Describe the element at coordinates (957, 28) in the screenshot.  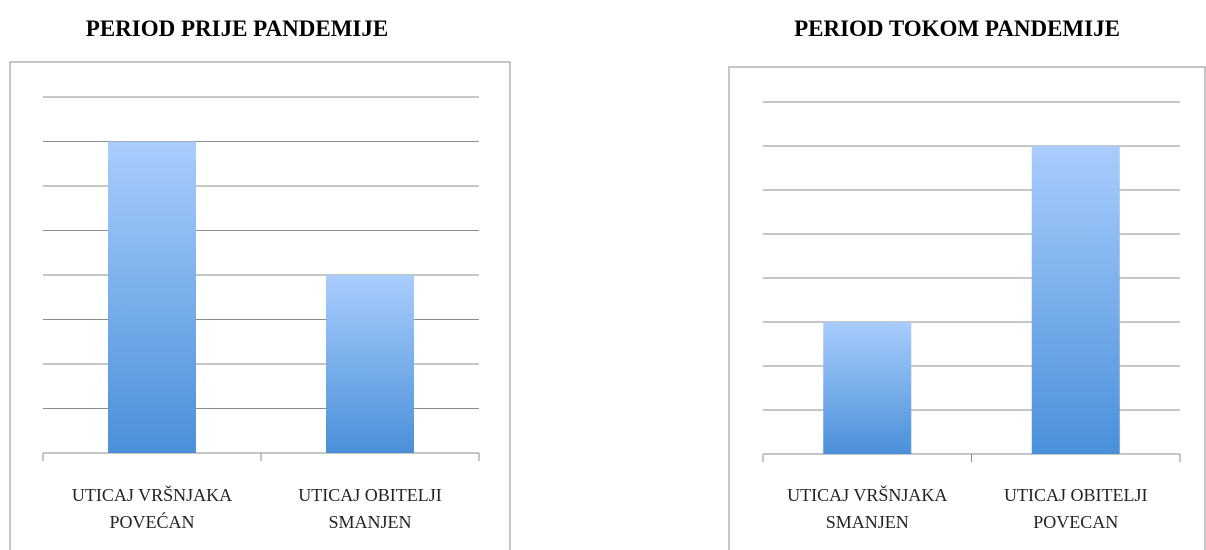
I see `chart-title: PERIOD TOKOM PANDEMIJE` at that location.